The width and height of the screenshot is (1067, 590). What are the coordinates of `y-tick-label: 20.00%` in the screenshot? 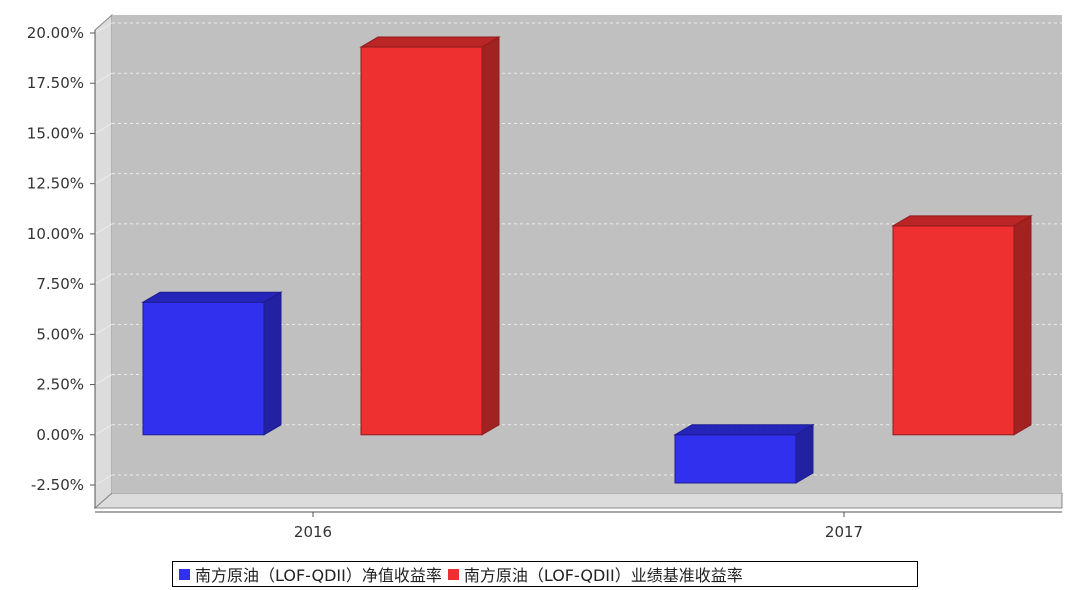 It's located at (55, 33).